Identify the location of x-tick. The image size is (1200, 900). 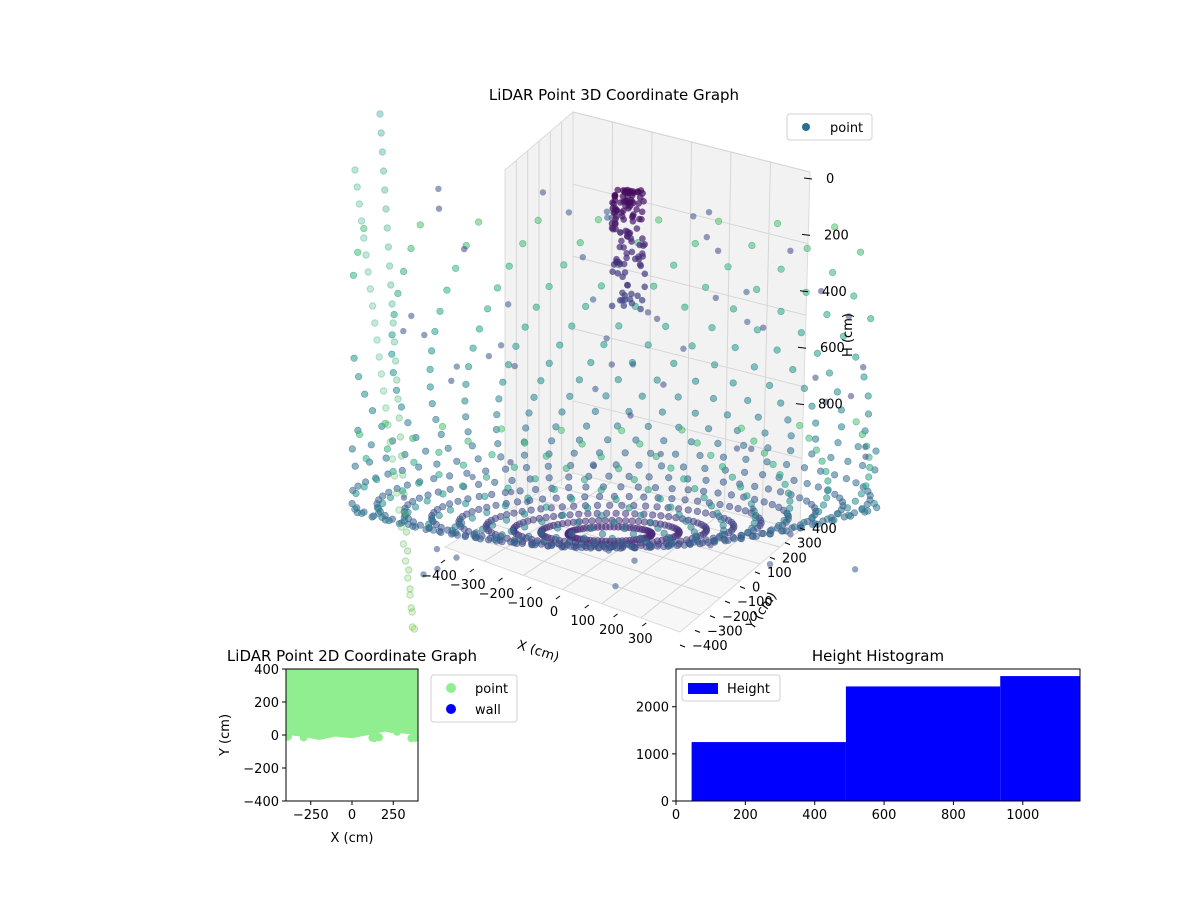
(472, 570).